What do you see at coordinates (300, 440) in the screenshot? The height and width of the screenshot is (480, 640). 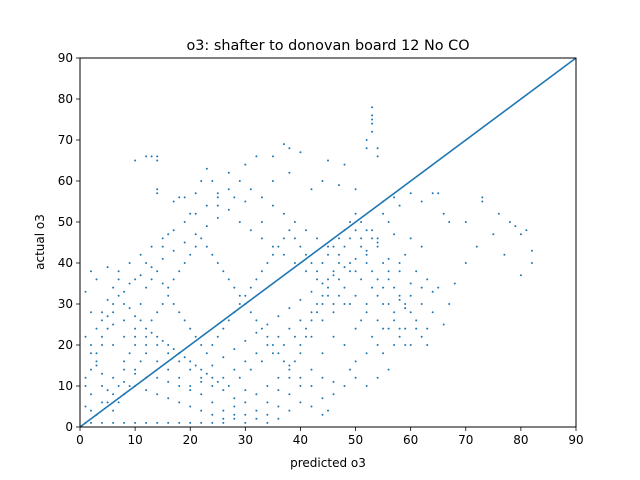 I see `x-tick-label: 40` at bounding box center [300, 440].